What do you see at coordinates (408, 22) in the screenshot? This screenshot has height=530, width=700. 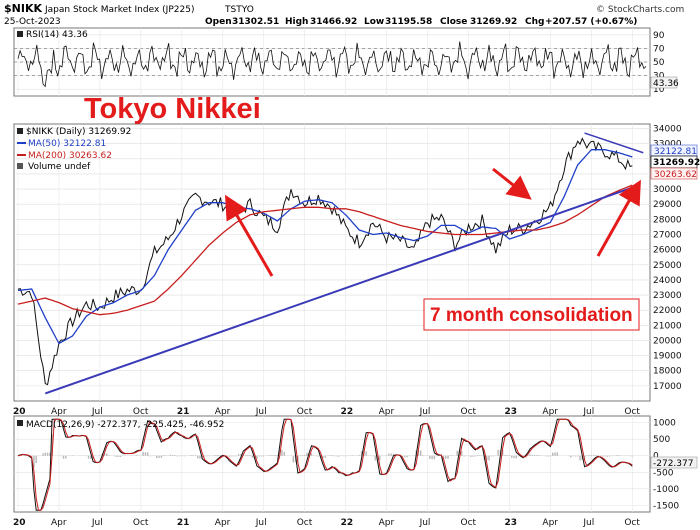 I see `low-value: 31195.58` at bounding box center [408, 22].